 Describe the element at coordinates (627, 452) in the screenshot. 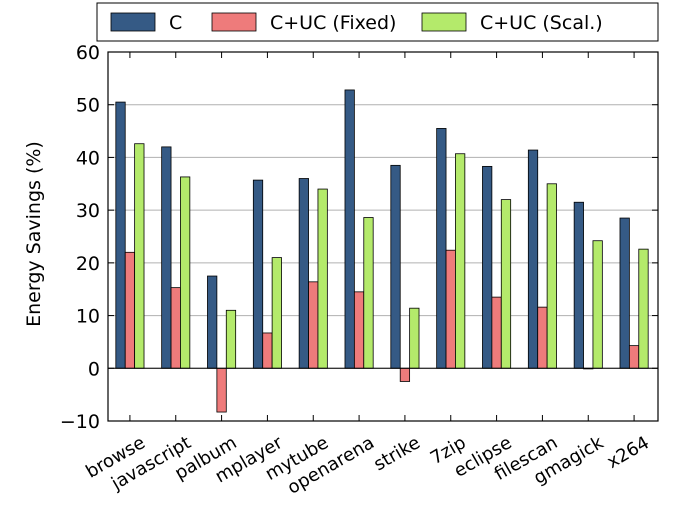

I see `x-tick-label: x264` at that location.